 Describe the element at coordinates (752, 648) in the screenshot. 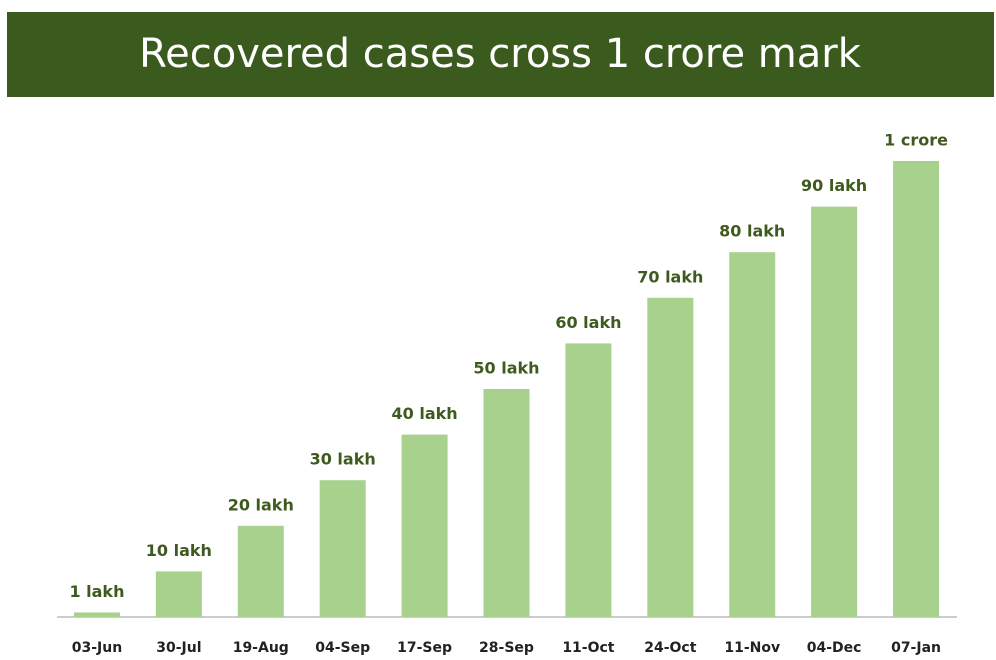

I see `x-tick-label: 11-Nov` at that location.